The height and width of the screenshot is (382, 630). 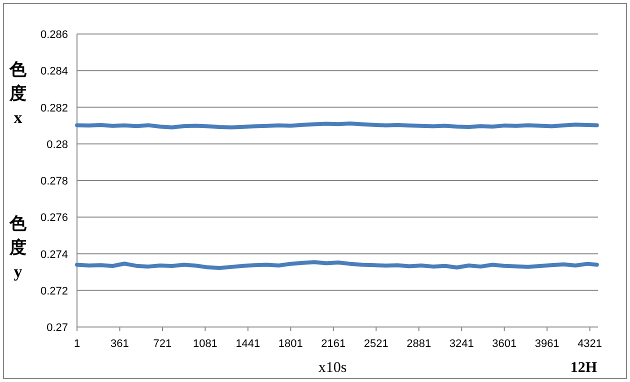 I want to click on y-tick-label: 0.286, so click(x=54, y=35).